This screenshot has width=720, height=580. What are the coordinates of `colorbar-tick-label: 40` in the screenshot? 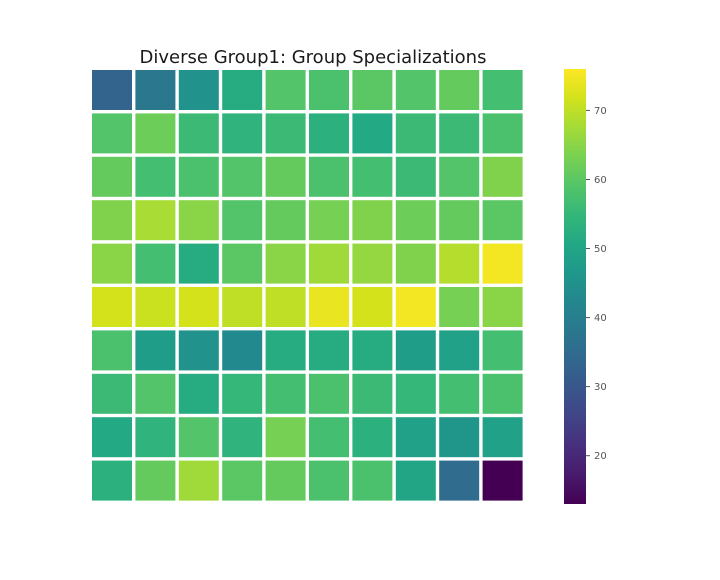 It's located at (600, 318).